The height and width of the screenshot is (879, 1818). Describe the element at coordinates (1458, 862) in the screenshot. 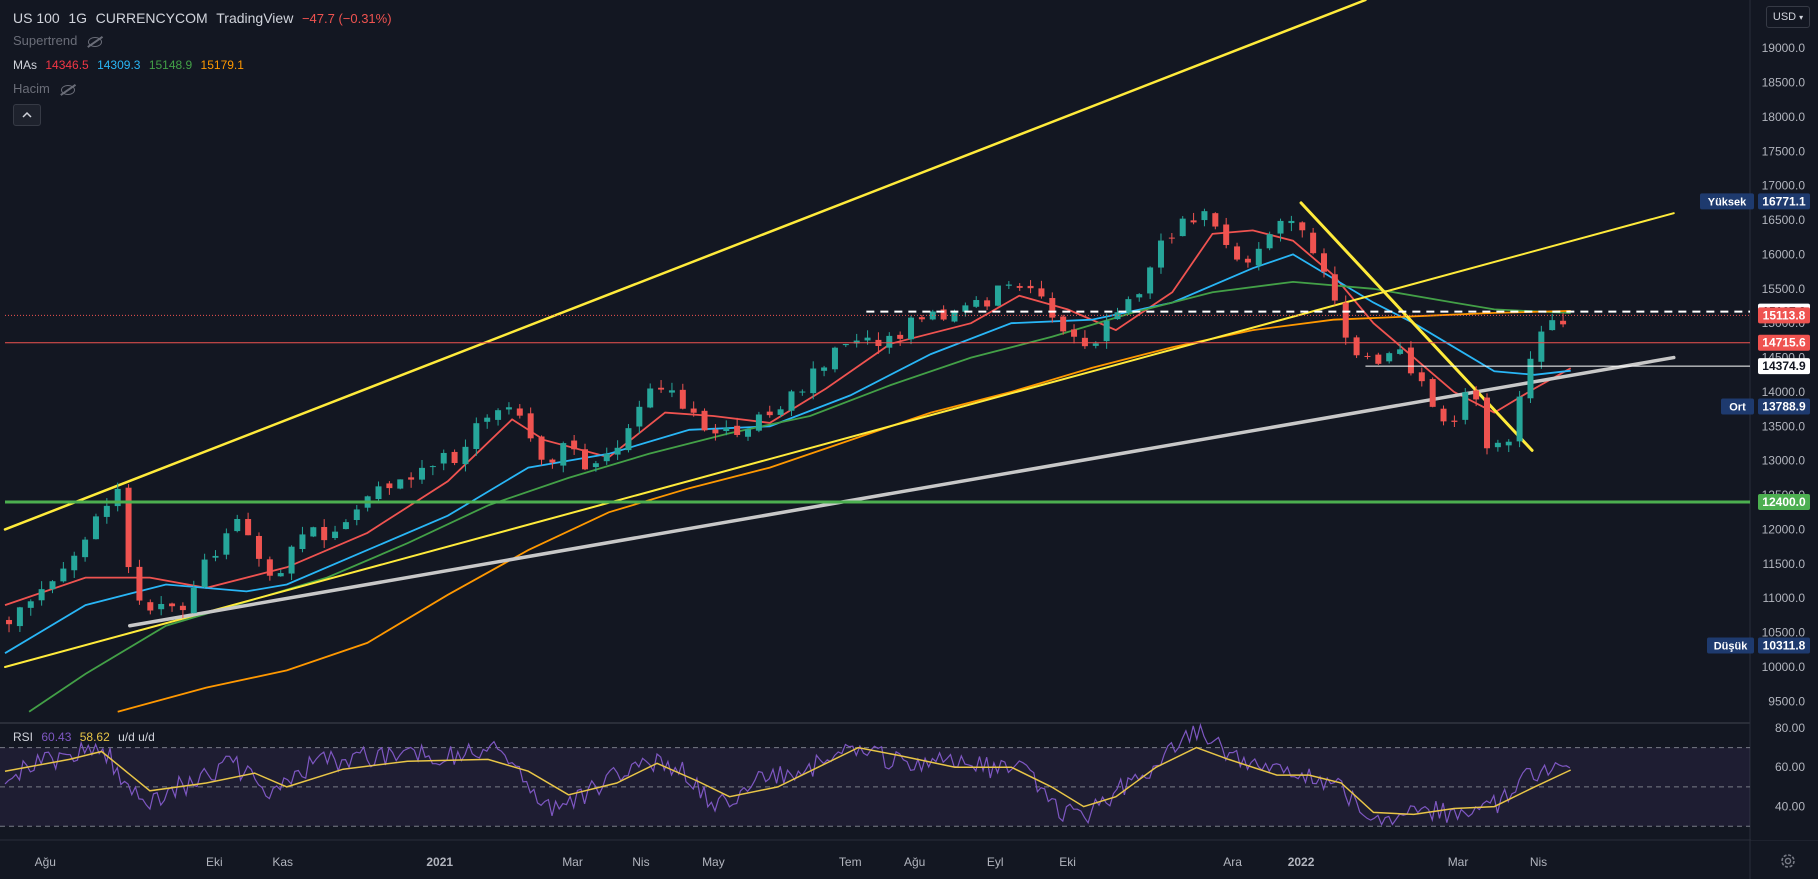

I see `time-tick-label: Mar` at that location.